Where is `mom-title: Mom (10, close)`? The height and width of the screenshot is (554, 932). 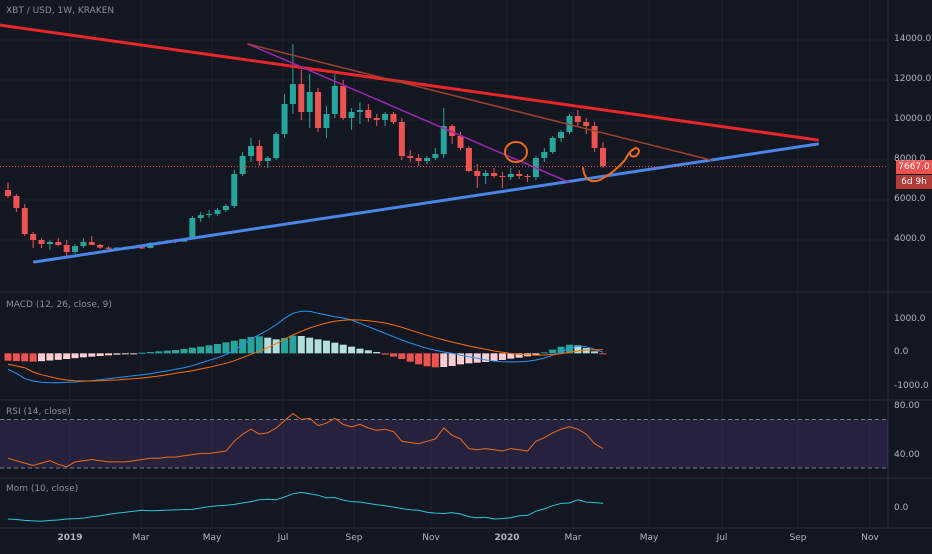
mom-title: Mom (10, close) is located at coordinates (42, 489).